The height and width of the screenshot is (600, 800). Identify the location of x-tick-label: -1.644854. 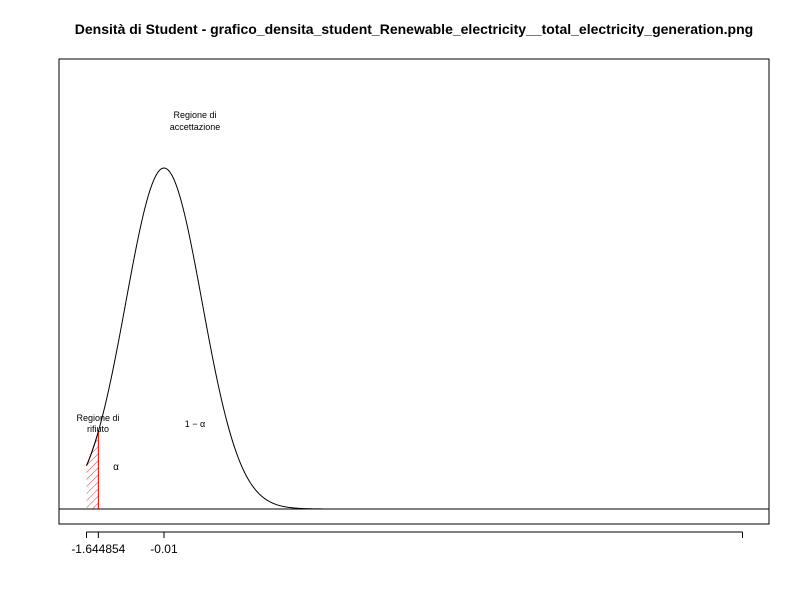
(98, 549).